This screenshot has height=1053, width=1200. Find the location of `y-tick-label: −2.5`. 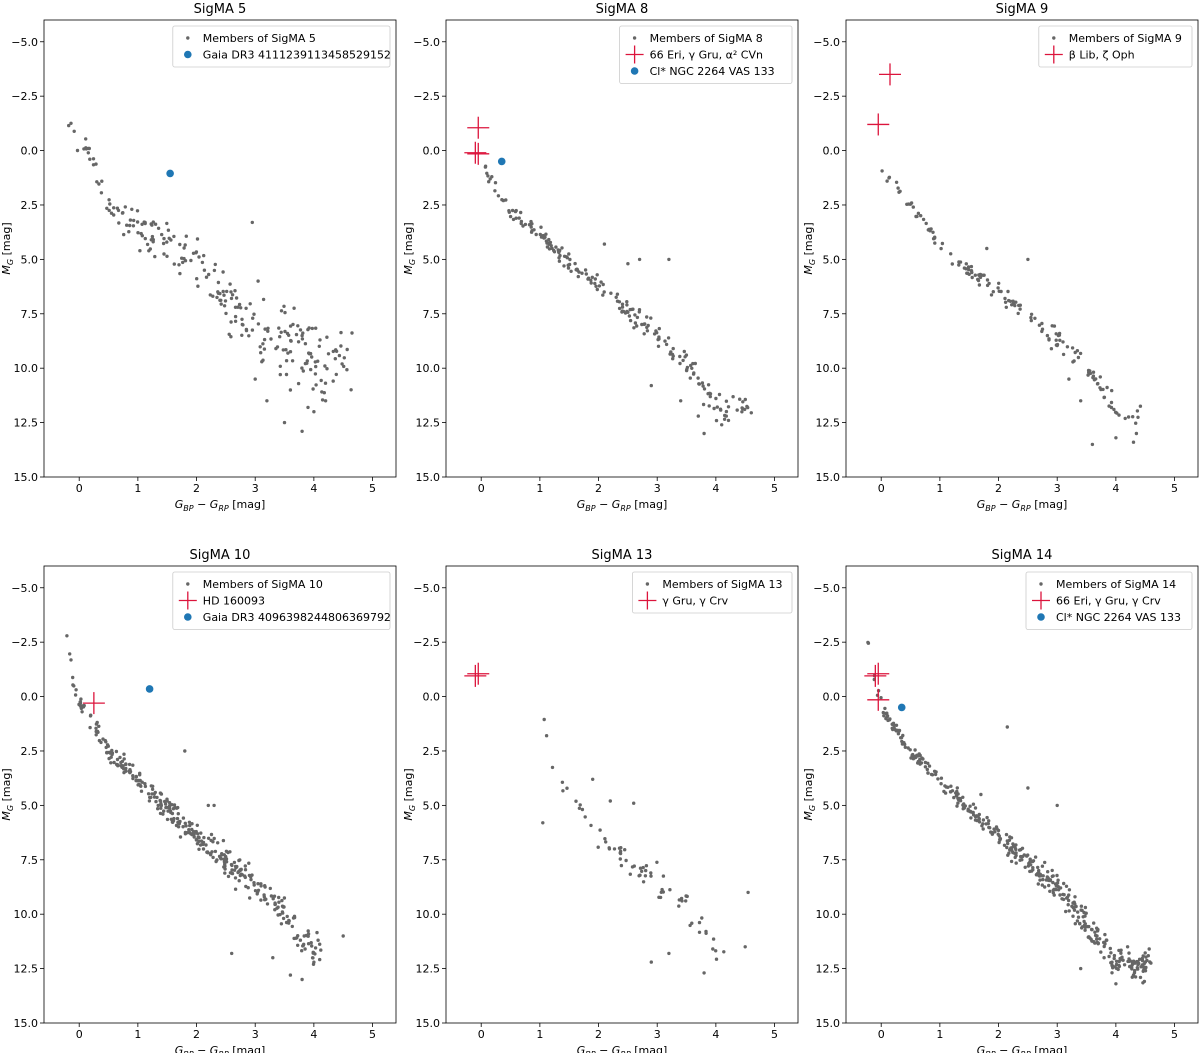

y-tick-label: −2.5 is located at coordinates (826, 96).